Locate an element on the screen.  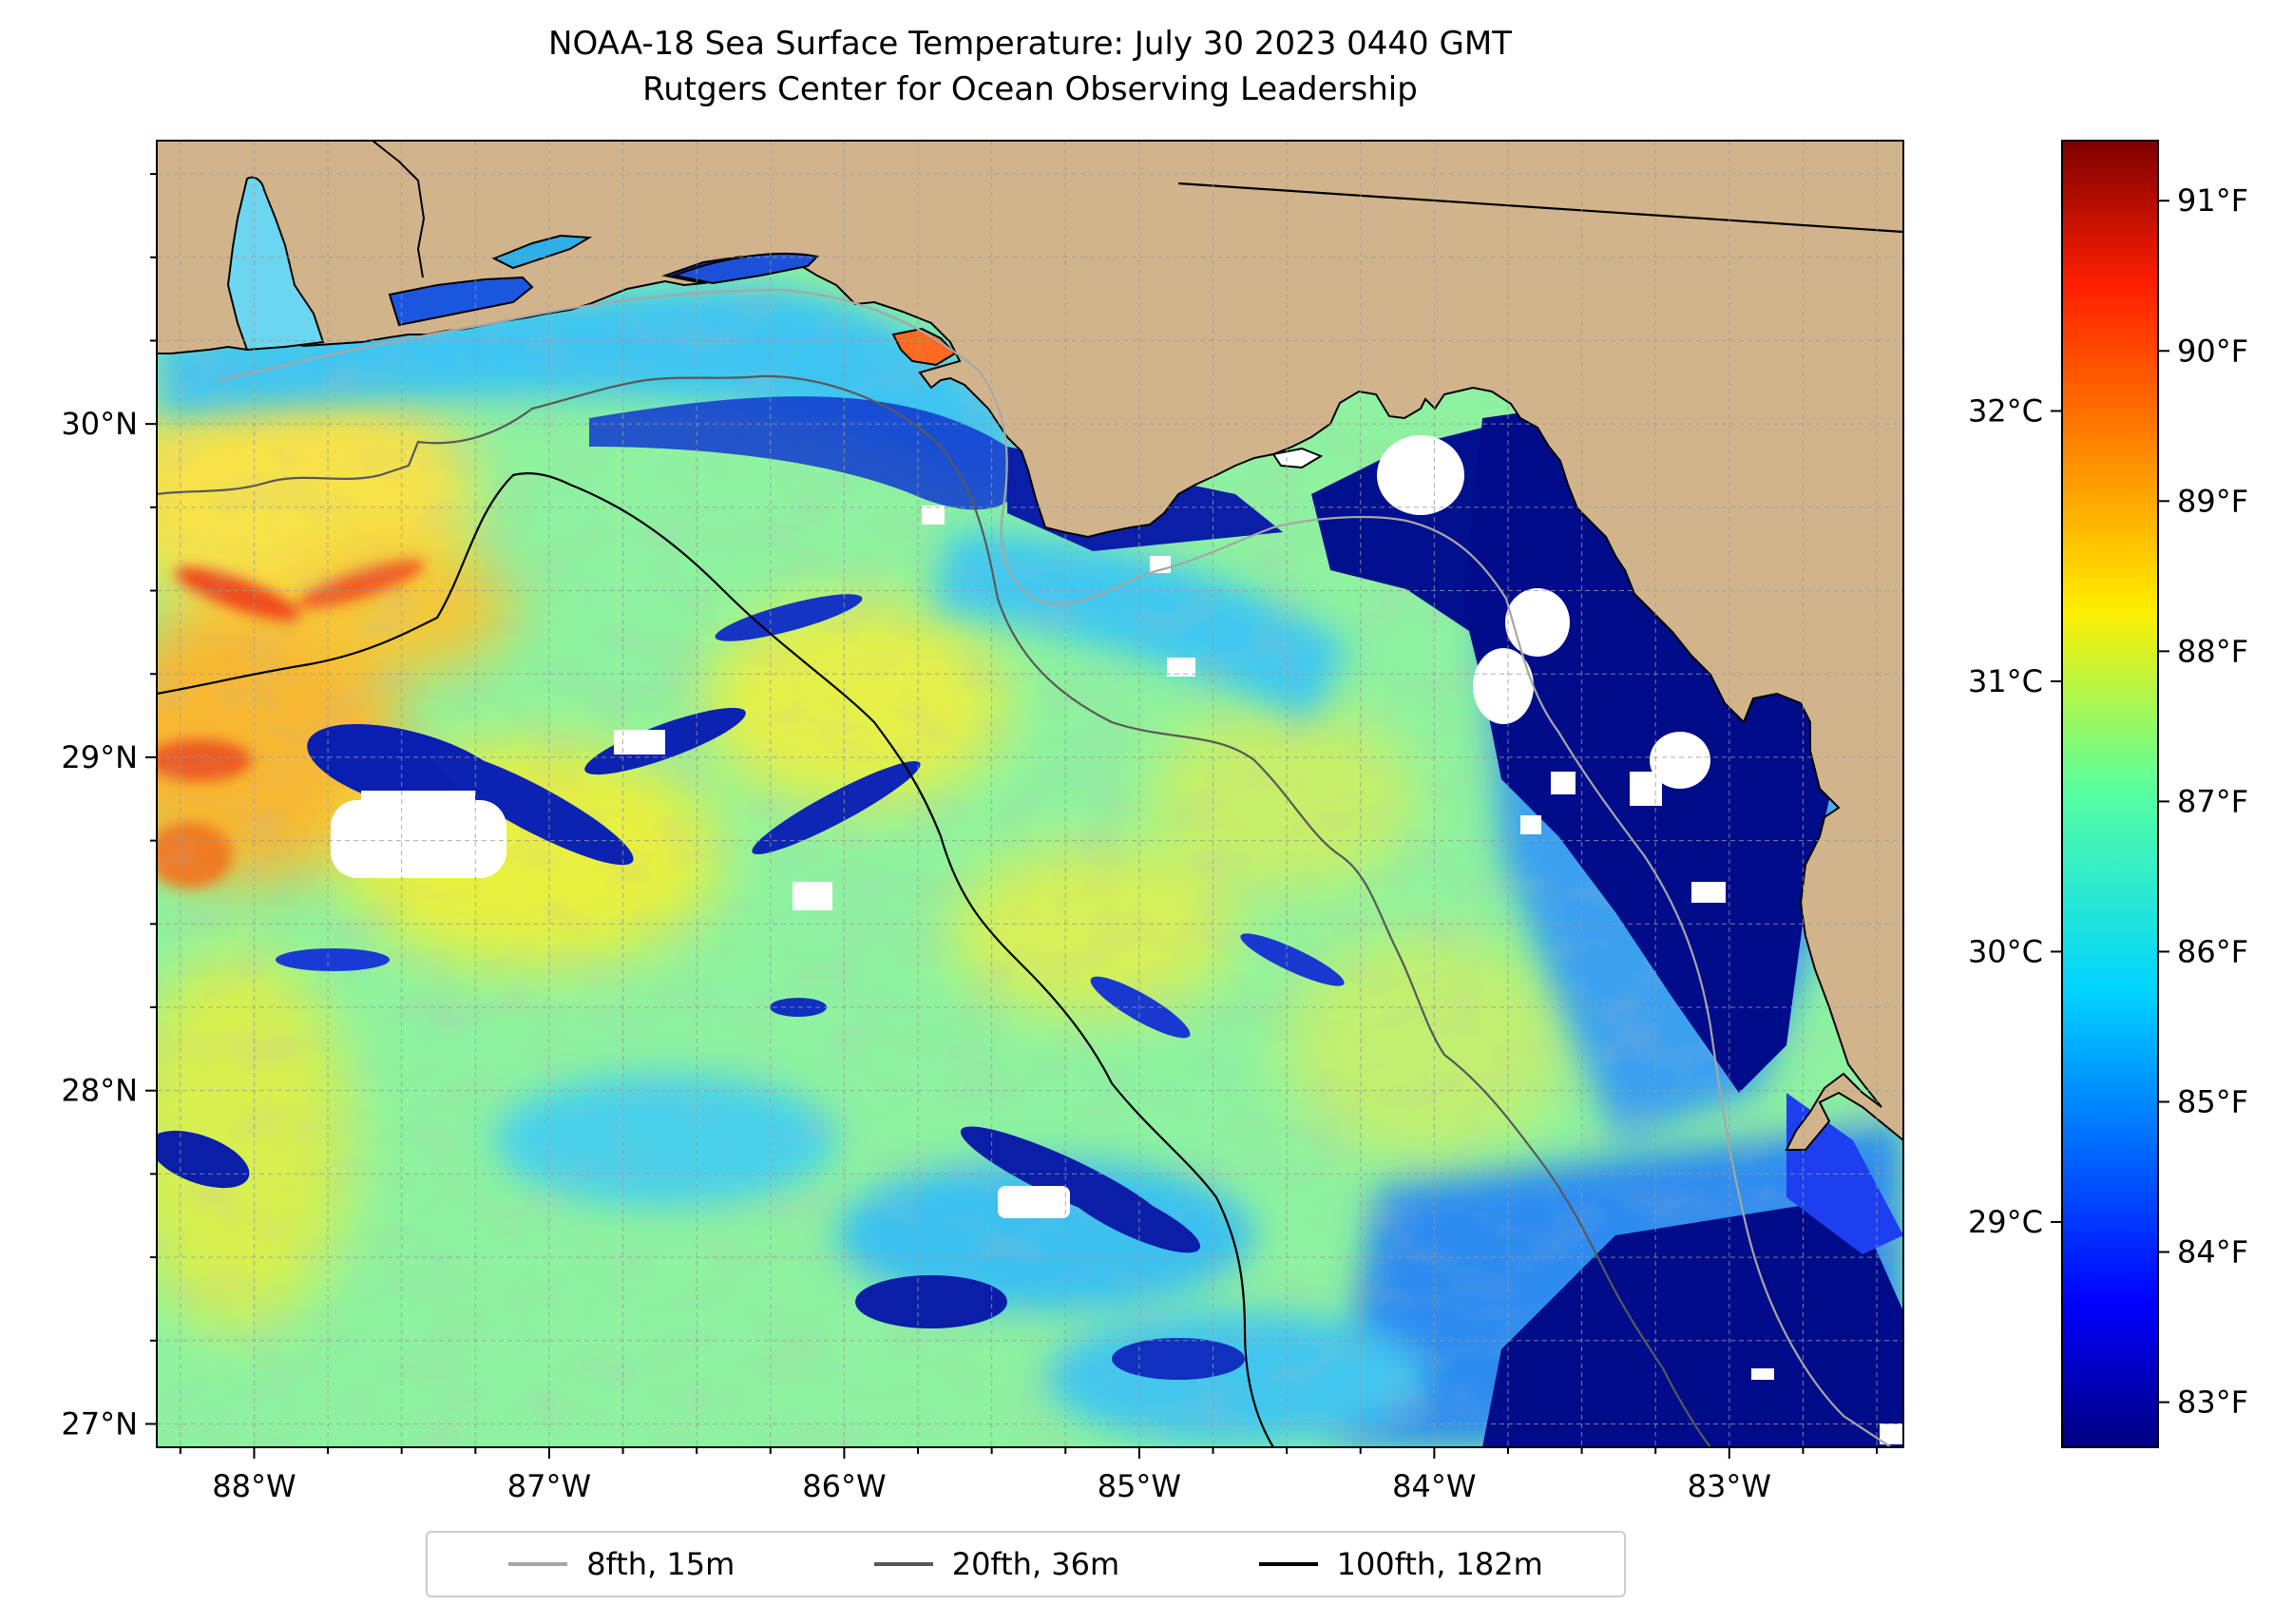
legend-label: 20fth, 36m is located at coordinates (1035, 1564).